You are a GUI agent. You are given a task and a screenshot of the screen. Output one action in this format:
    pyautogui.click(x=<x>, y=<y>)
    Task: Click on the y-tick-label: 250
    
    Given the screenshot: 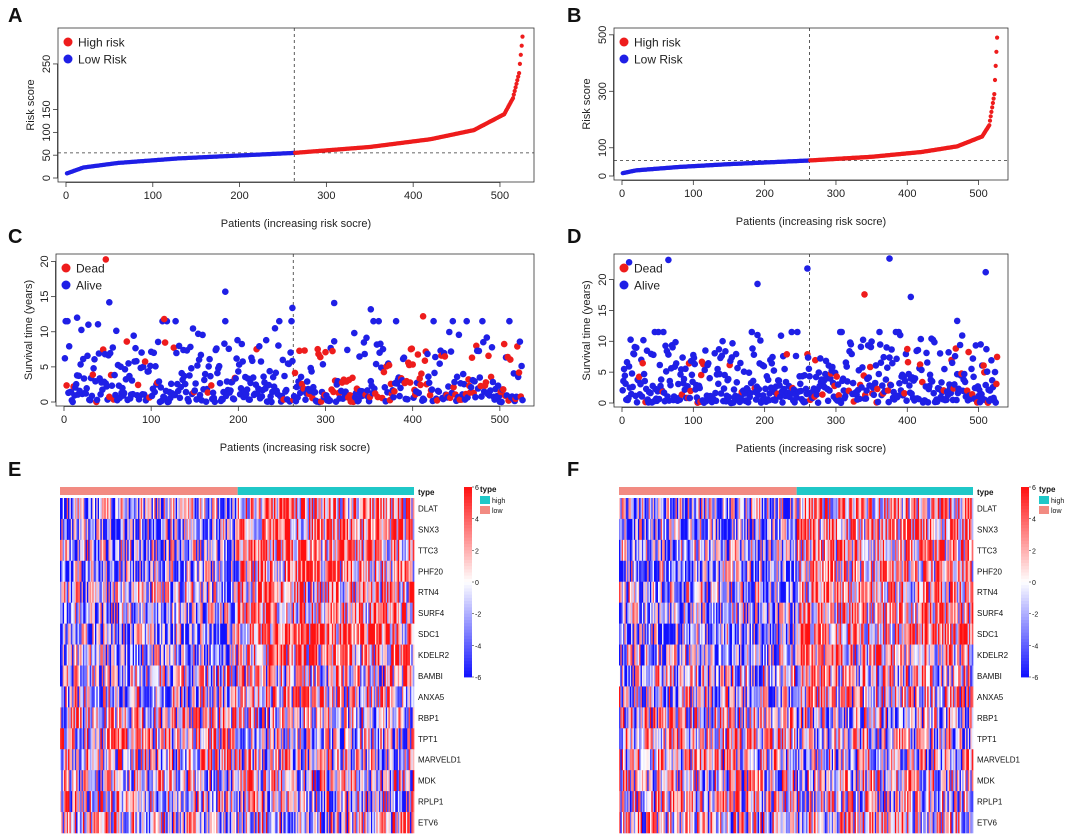 What is the action you would take?
    pyautogui.click(x=47, y=64)
    